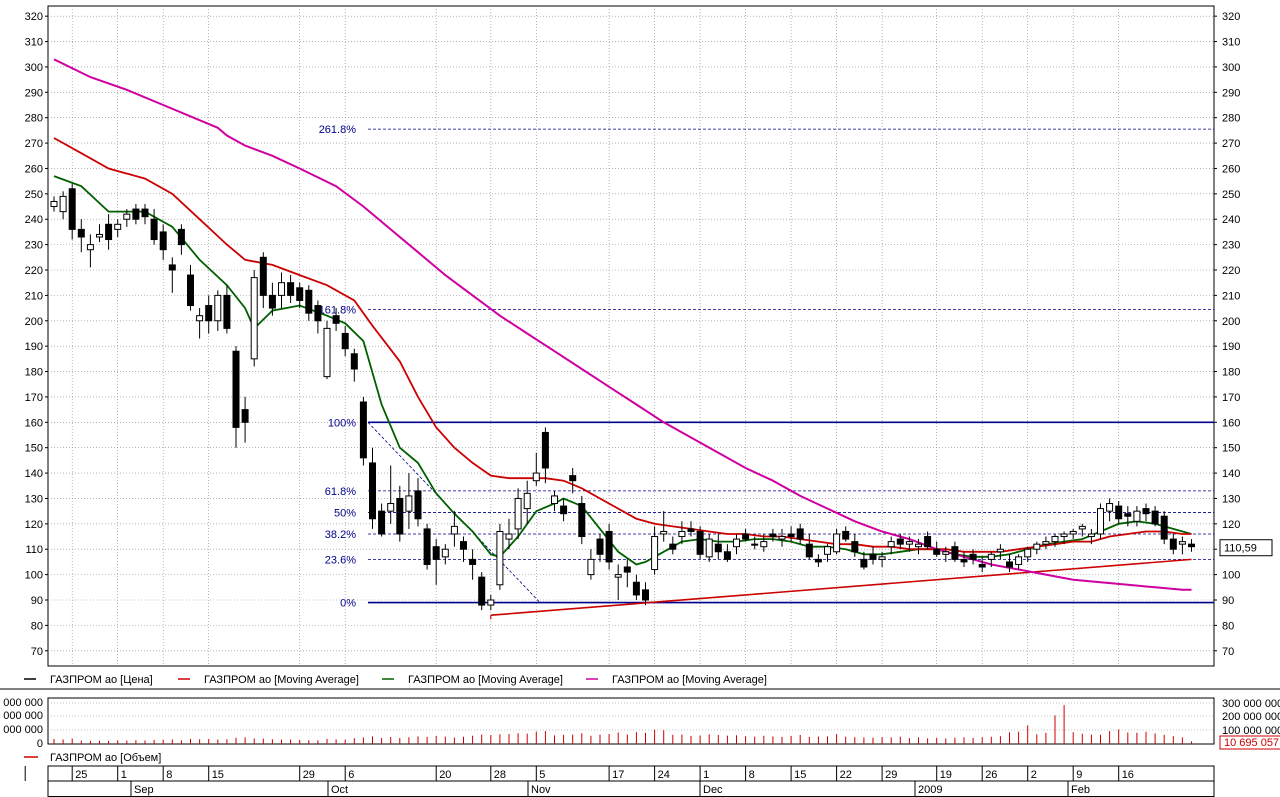 This screenshot has width=1280, height=797. I want to click on y-tick-left: 110, so click(34, 550).